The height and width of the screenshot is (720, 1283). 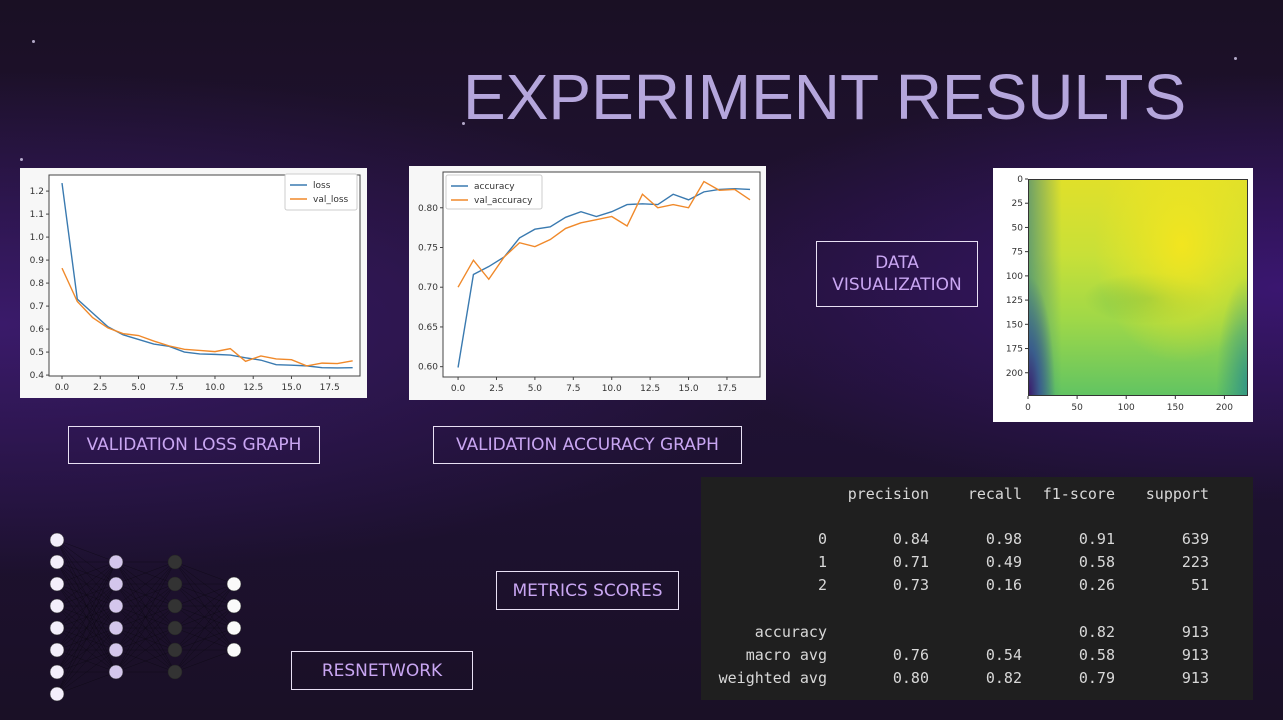 What do you see at coordinates (822, 585) in the screenshot?
I see `metrics-cell: 2` at bounding box center [822, 585].